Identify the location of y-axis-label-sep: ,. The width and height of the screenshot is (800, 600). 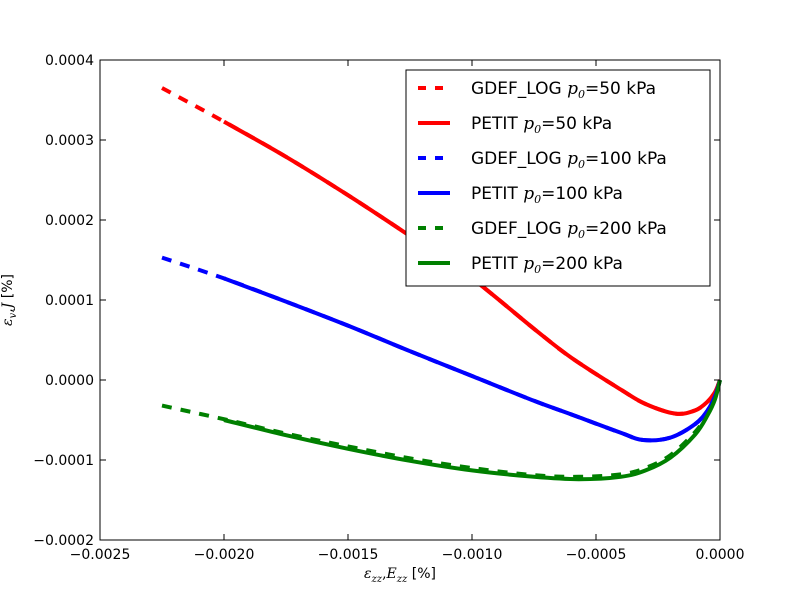
(8, 310).